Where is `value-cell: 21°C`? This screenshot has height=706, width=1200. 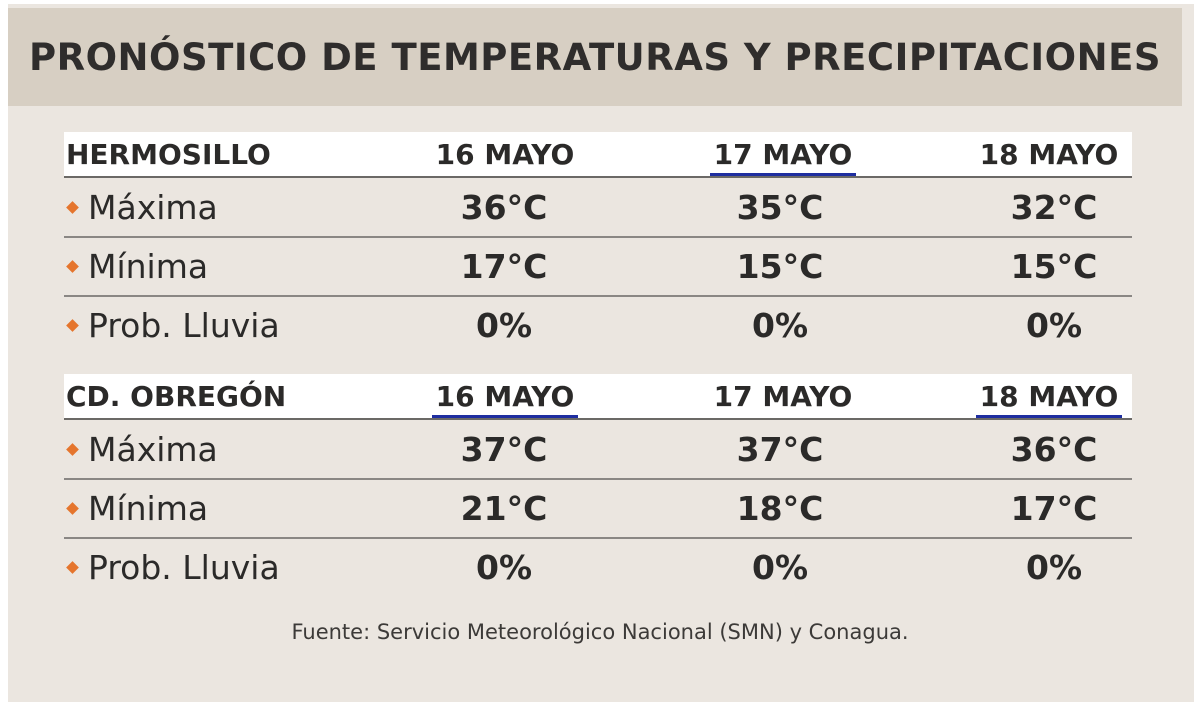 value-cell: 21°C is located at coordinates (504, 508).